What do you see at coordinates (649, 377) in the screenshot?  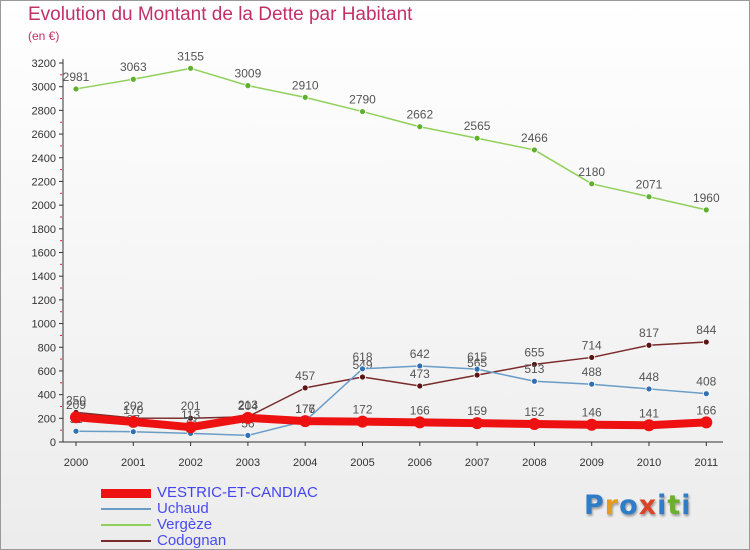 I see `data-label: 448` at bounding box center [649, 377].